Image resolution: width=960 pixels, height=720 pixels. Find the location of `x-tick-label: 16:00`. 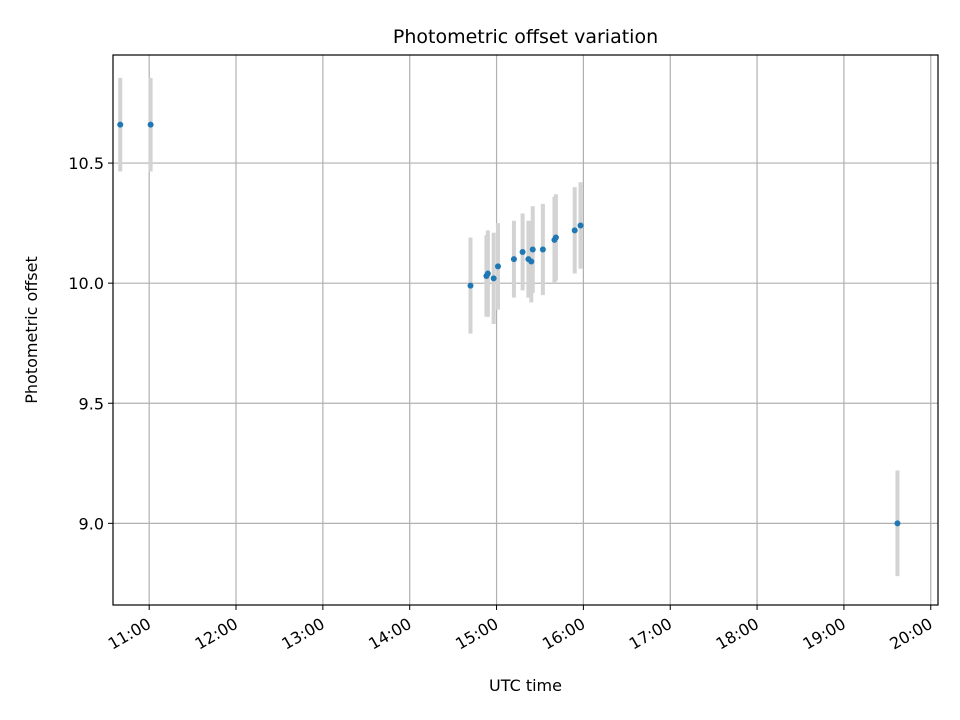

x-tick-label: 16:00 is located at coordinates (563, 634).